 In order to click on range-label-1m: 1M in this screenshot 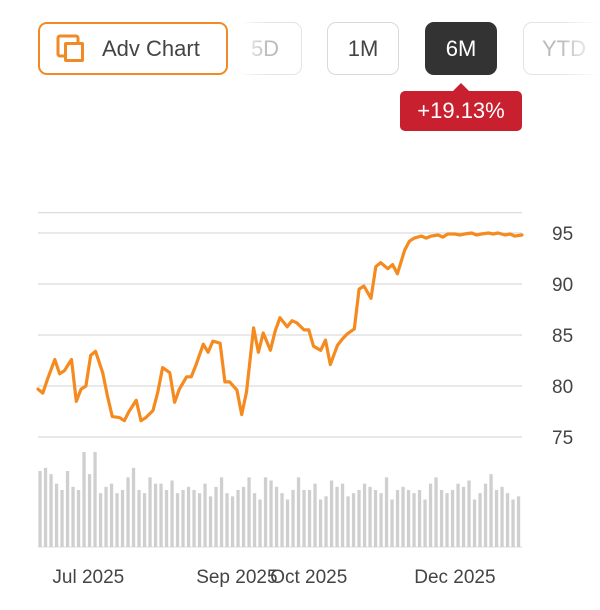, I will do `click(363, 48)`.